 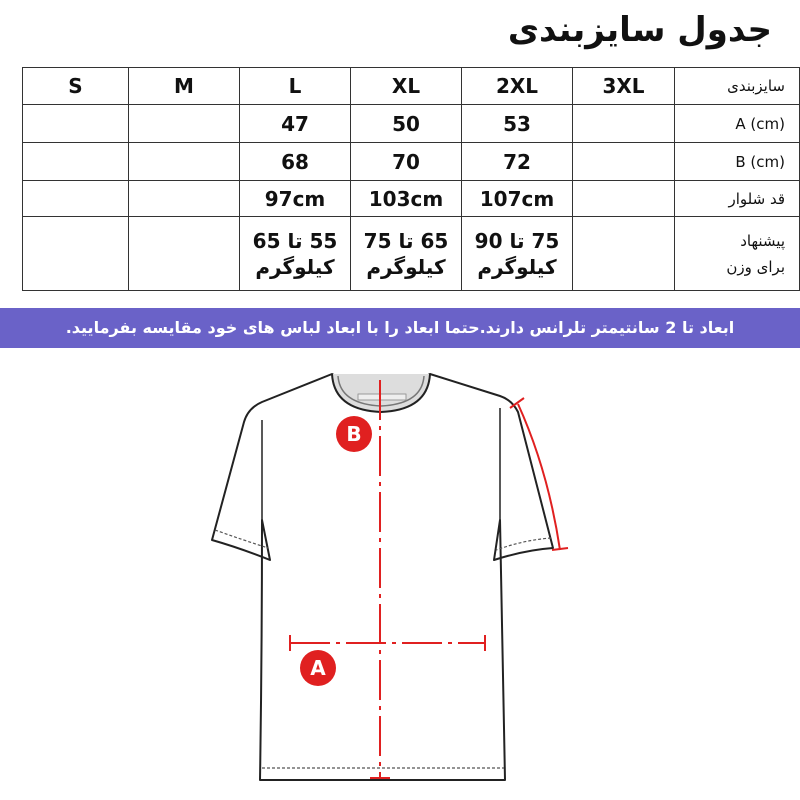 What do you see at coordinates (737, 253) in the screenshot?
I see `row-label: پیشنهاد برای وزن` at bounding box center [737, 253].